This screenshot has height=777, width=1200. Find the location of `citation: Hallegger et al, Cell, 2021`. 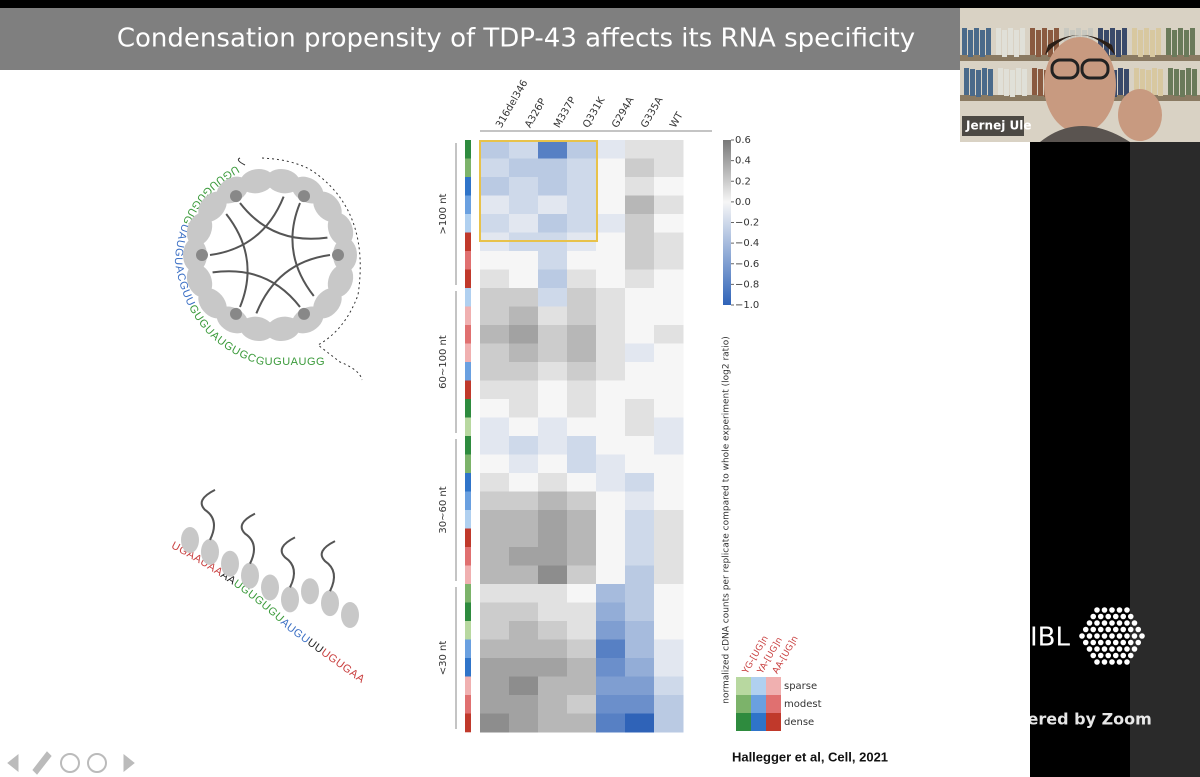

citation: Hallegger et al, Cell, 2021 is located at coordinates (810, 756).